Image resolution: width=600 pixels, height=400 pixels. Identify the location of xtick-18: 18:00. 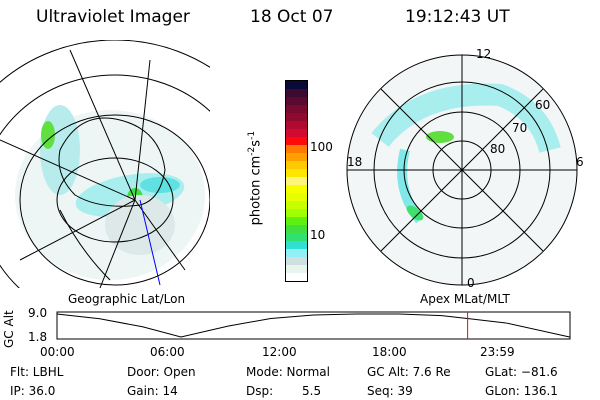
(389, 352).